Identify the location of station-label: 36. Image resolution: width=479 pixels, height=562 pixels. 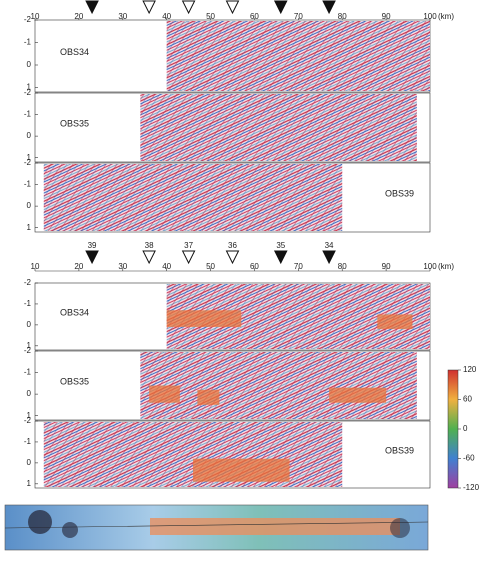
(232, 245).